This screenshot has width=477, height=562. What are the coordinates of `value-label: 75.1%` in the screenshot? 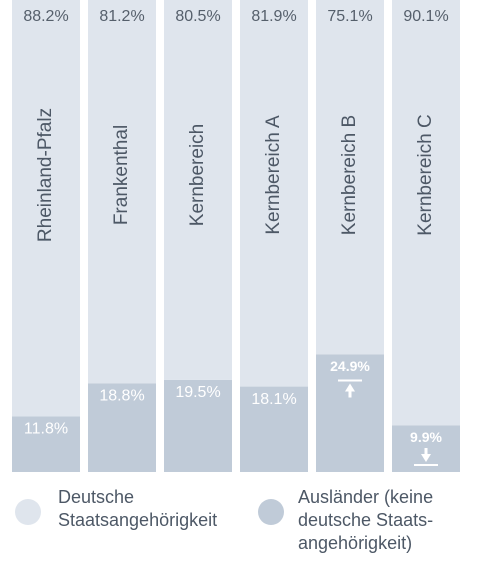 It's located at (349, 16).